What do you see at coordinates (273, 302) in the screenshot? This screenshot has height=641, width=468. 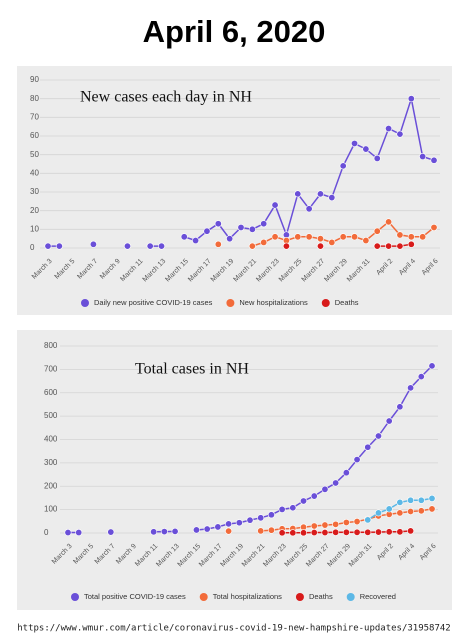 I see `legend-label: New hospitalizations` at bounding box center [273, 302].